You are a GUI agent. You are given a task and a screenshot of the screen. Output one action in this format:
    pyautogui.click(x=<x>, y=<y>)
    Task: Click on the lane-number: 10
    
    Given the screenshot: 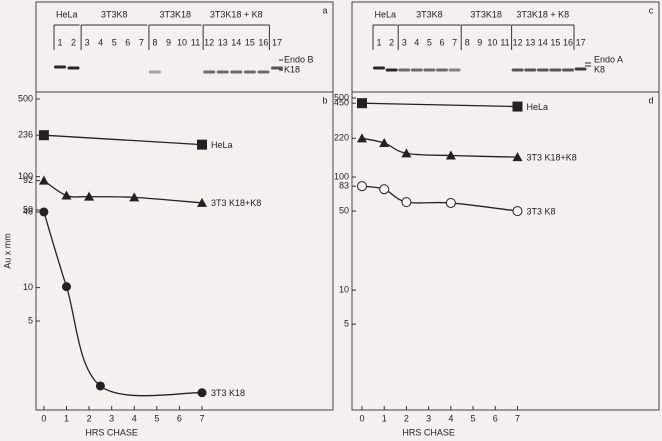 What is the action you would take?
    pyautogui.click(x=182, y=42)
    